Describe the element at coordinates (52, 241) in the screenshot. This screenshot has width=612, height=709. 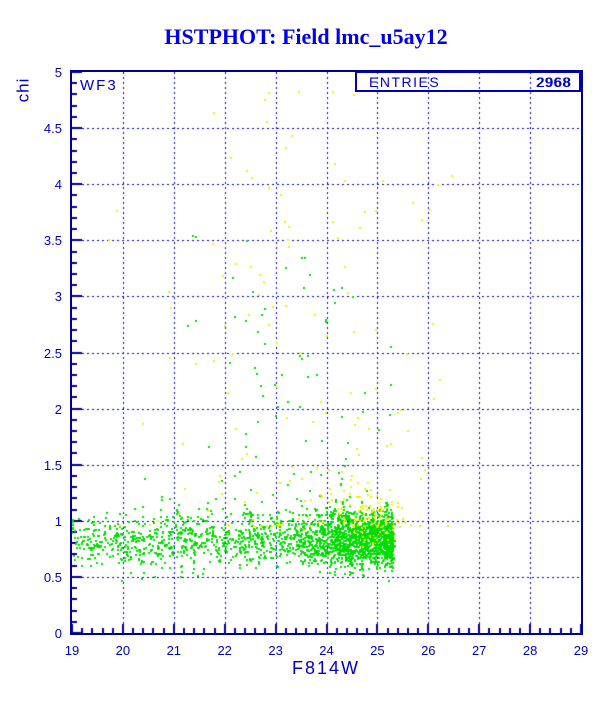
I see `y-tick-label: 3.5` at that location.